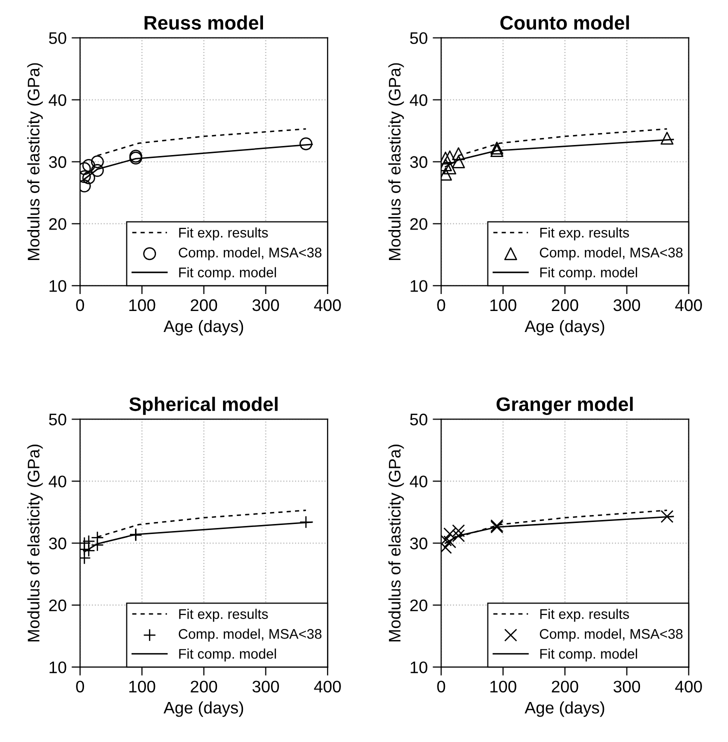  Describe the element at coordinates (203, 405) in the screenshot. I see `chart-title: Spherical model` at that location.